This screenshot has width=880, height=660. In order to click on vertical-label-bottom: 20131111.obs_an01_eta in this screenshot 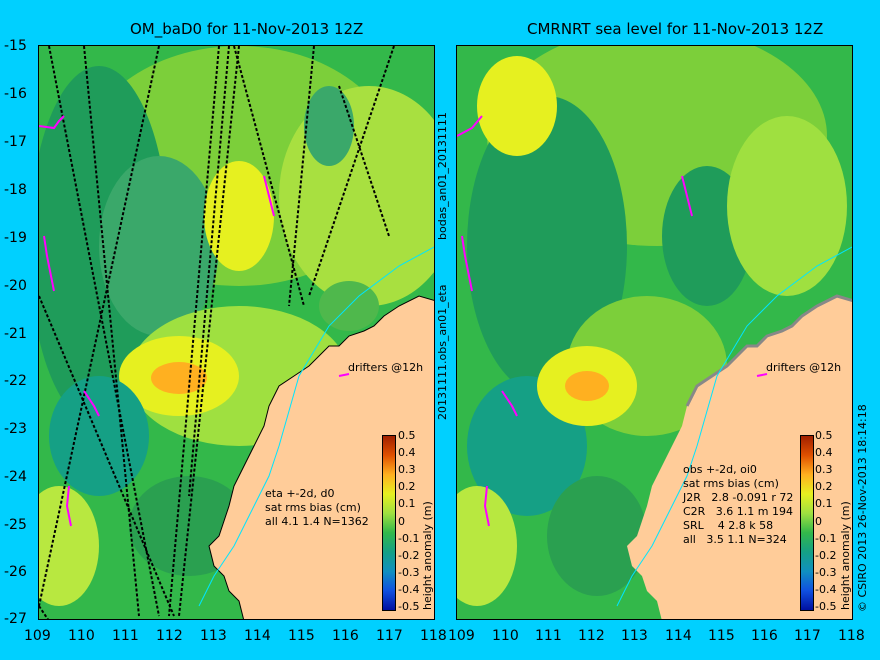, I will do `click(442, 352)`.